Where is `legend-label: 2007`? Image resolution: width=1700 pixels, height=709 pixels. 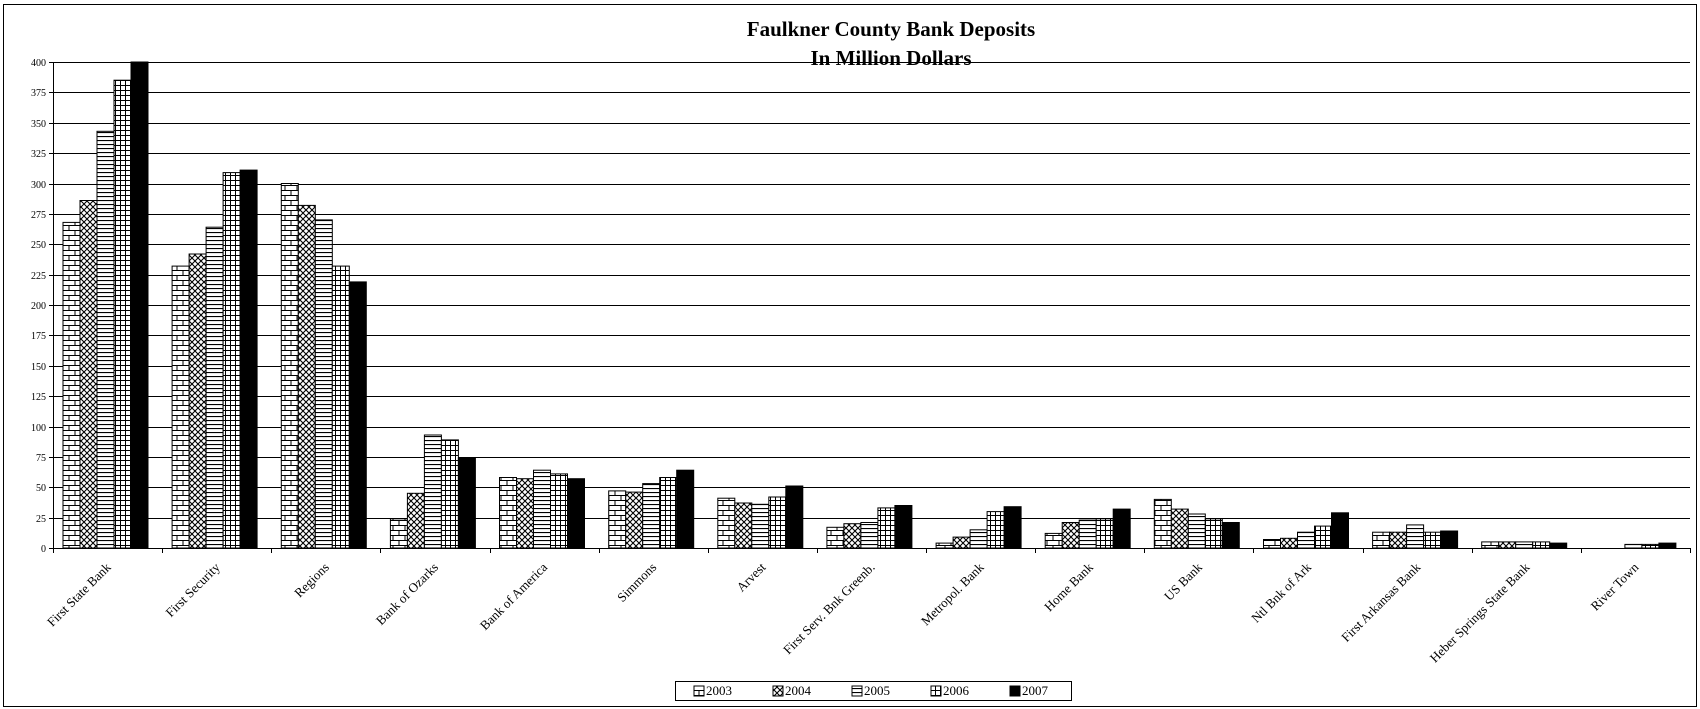 legend-label: 2007 is located at coordinates (1035, 690).